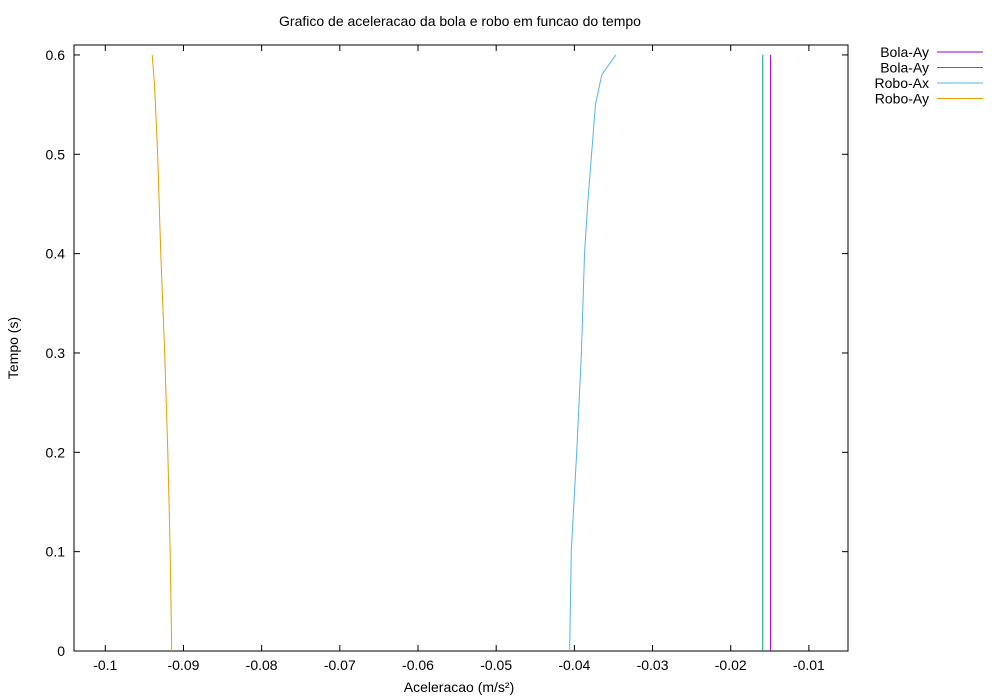 This screenshot has height=700, width=1000. I want to click on x-tick-label: -0.01, so click(809, 665).